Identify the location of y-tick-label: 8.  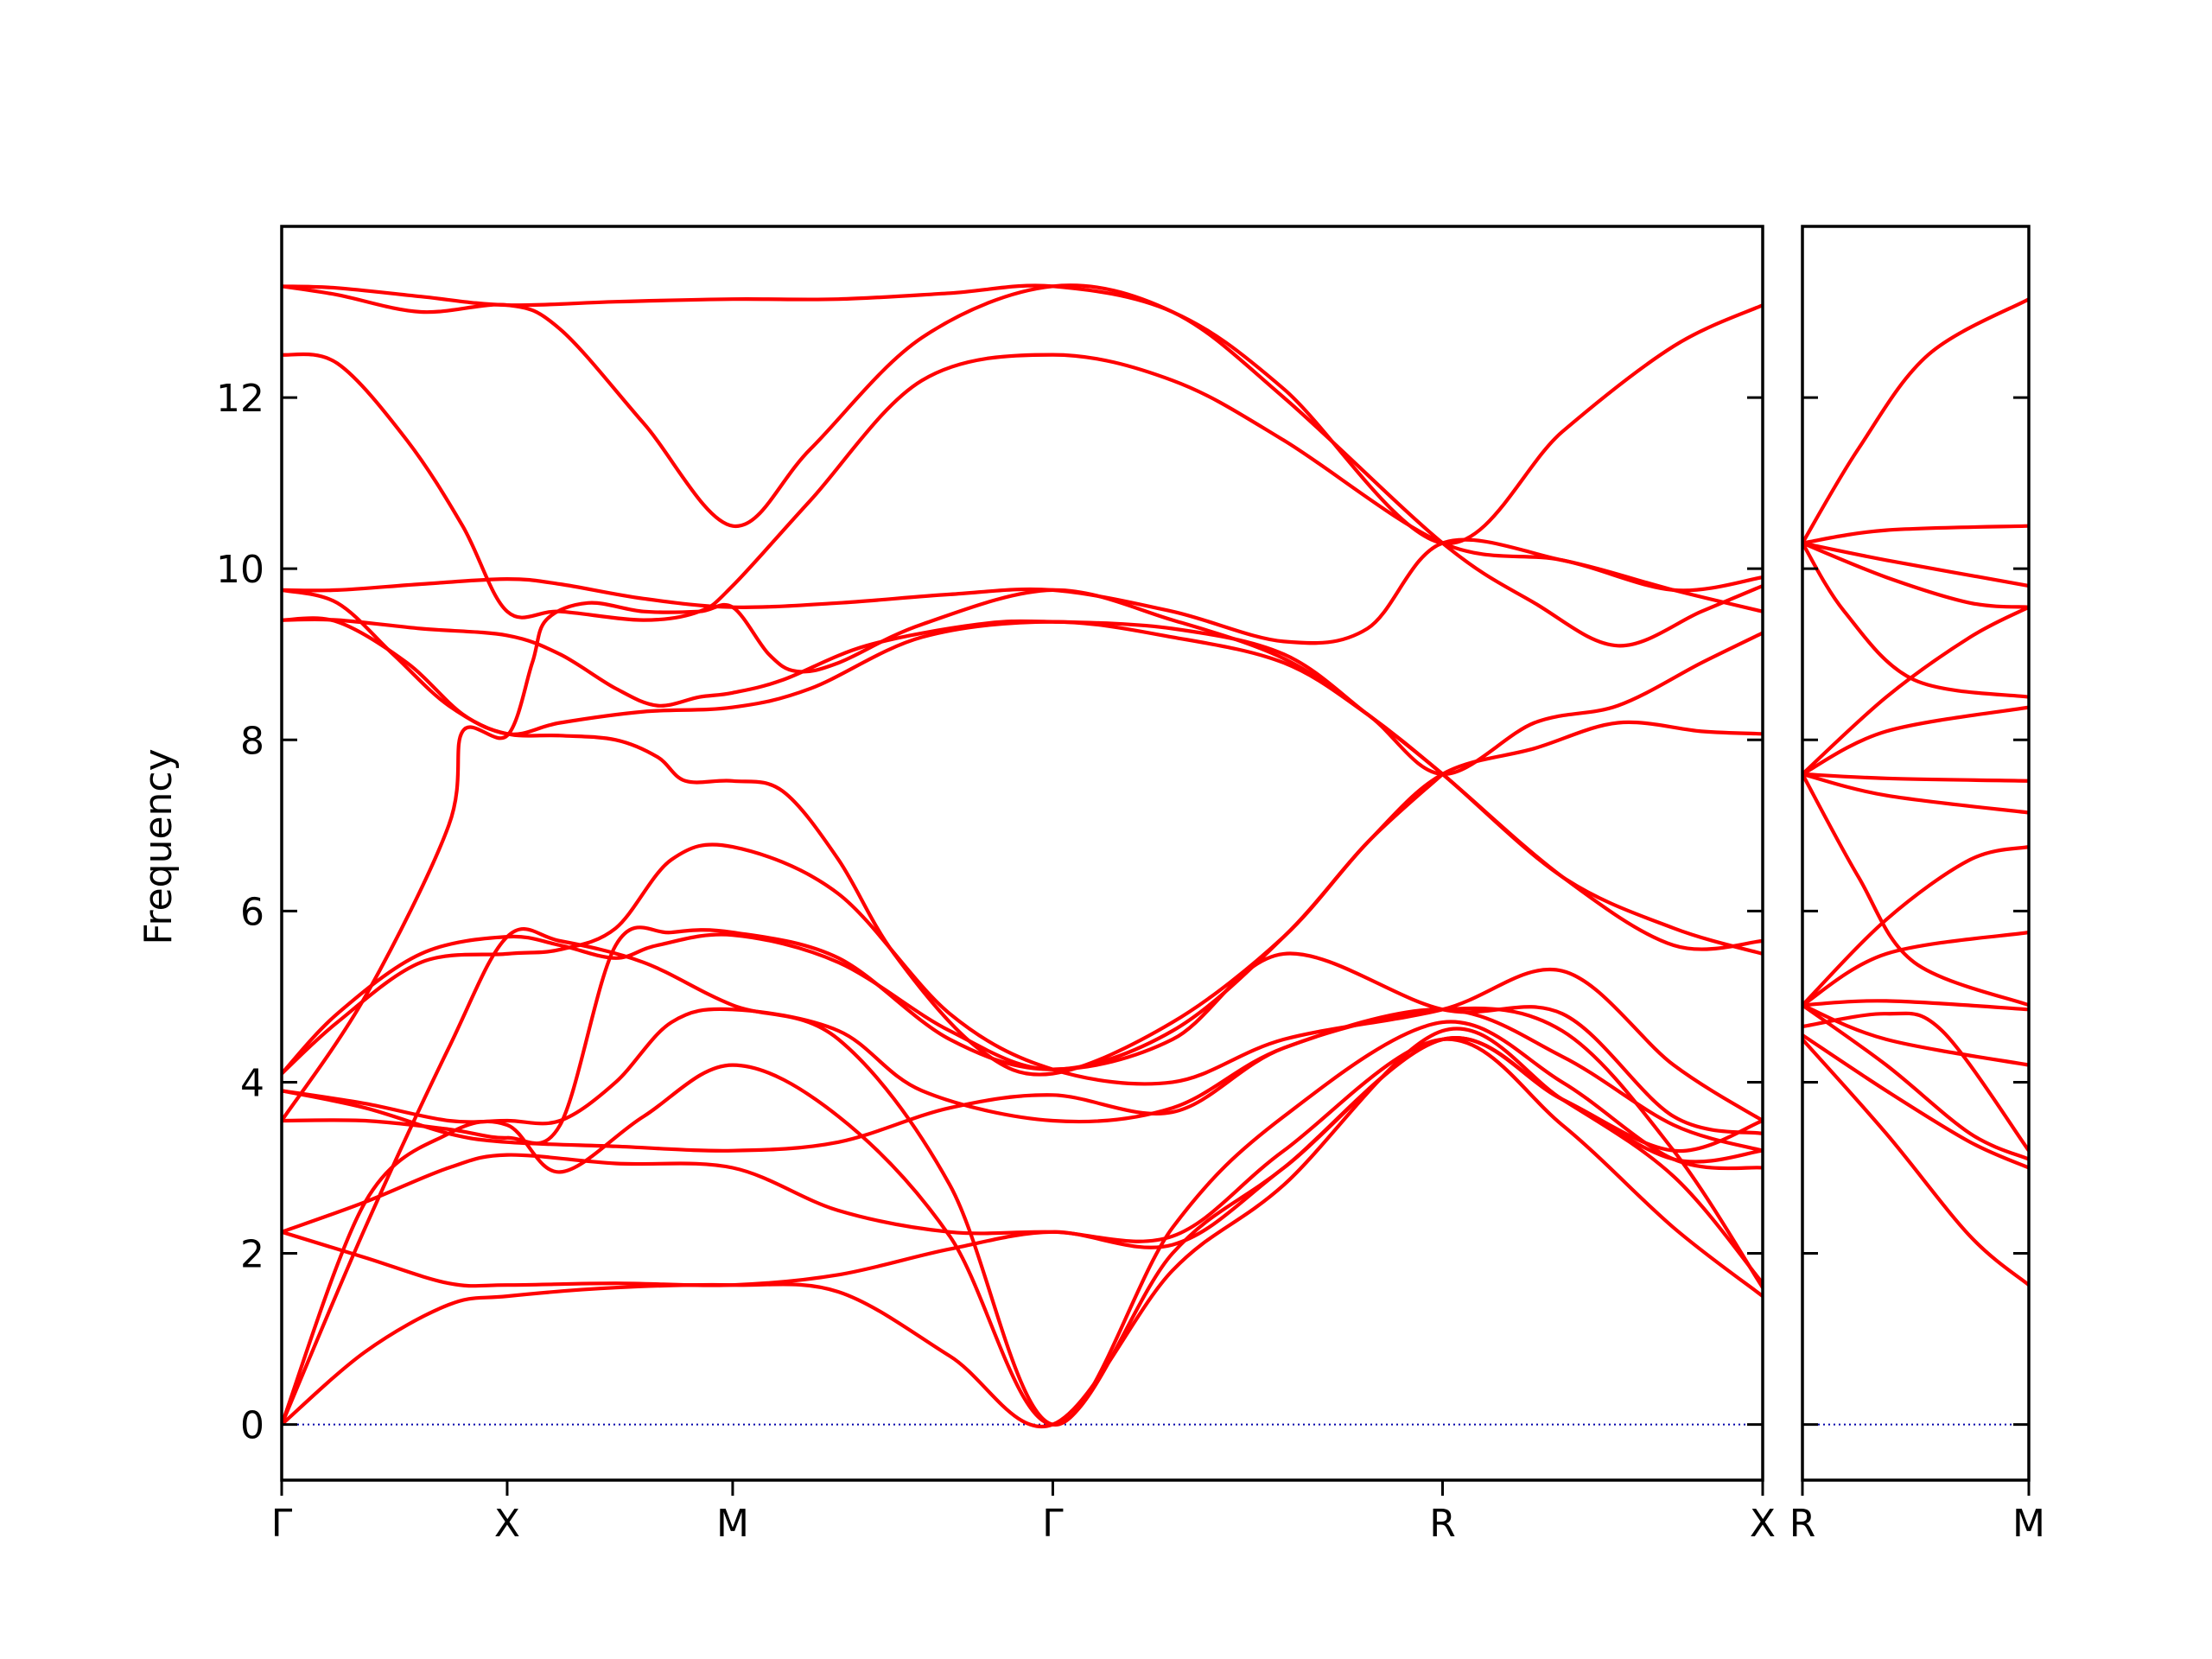
(252, 741).